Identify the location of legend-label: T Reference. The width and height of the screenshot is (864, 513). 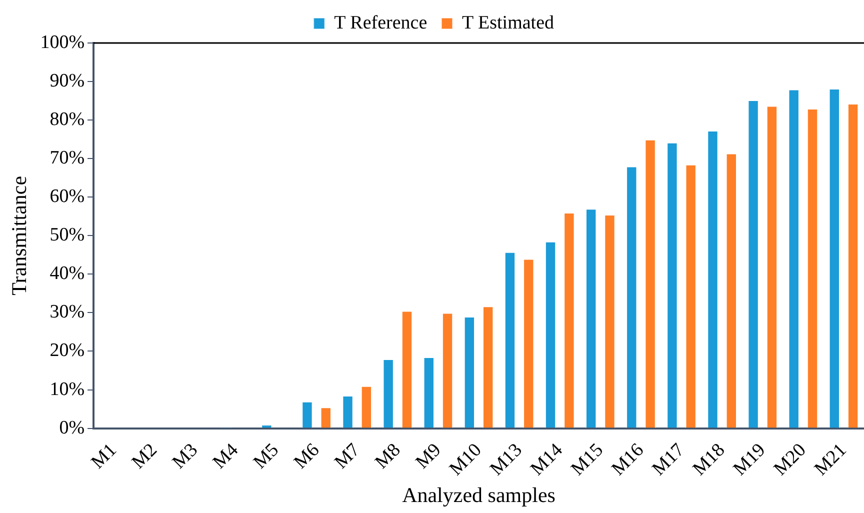
(381, 23).